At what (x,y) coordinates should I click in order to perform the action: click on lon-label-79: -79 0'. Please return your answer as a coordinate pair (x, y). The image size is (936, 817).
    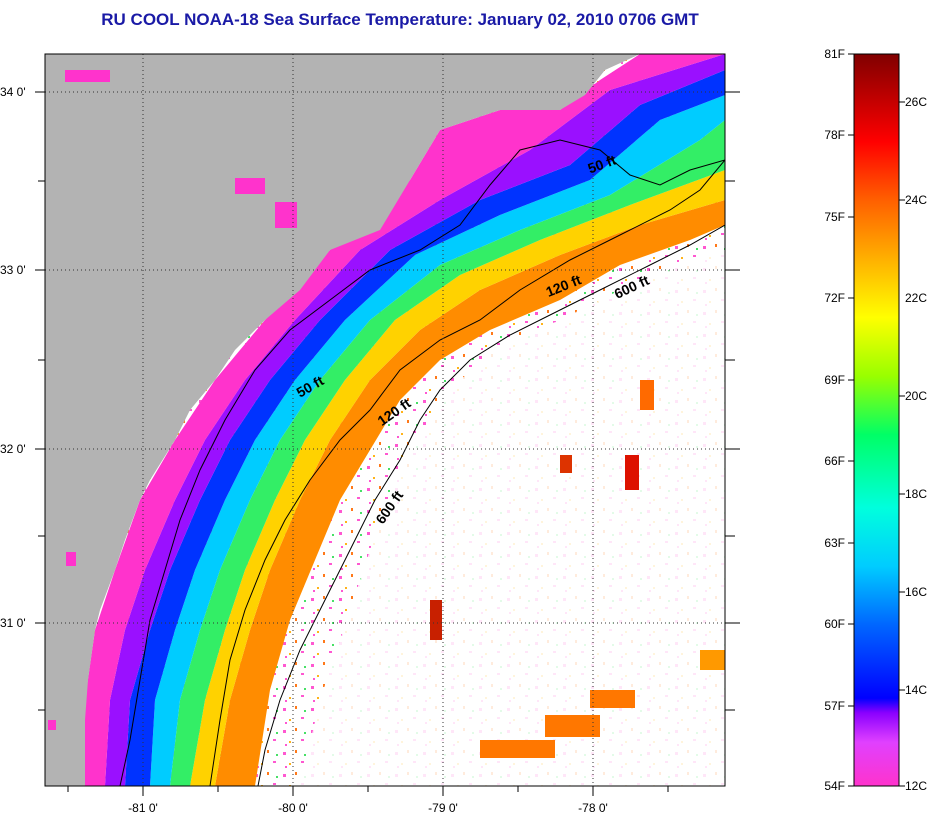
    Looking at the image, I should click on (443, 808).